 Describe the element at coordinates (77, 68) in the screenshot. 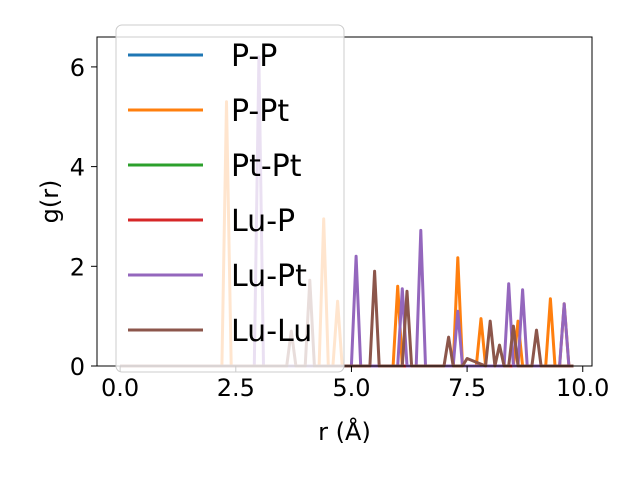

I see `y-tick-label: 6` at that location.